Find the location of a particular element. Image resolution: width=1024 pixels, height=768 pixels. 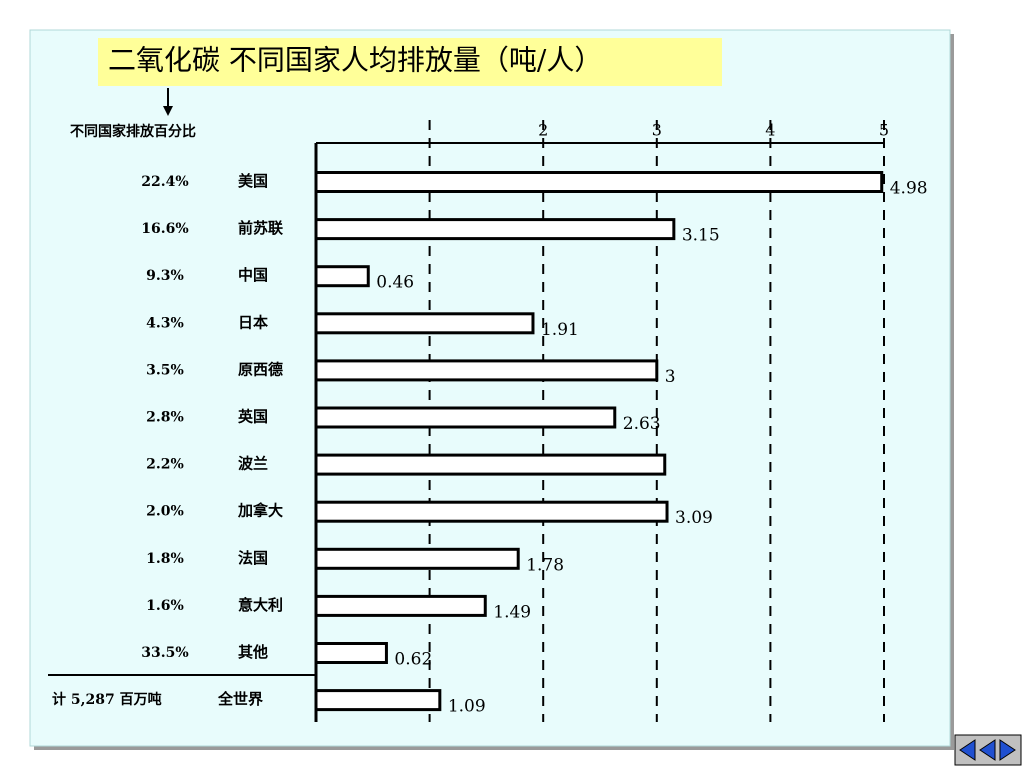

share-label: 2.2% is located at coordinates (165, 465).